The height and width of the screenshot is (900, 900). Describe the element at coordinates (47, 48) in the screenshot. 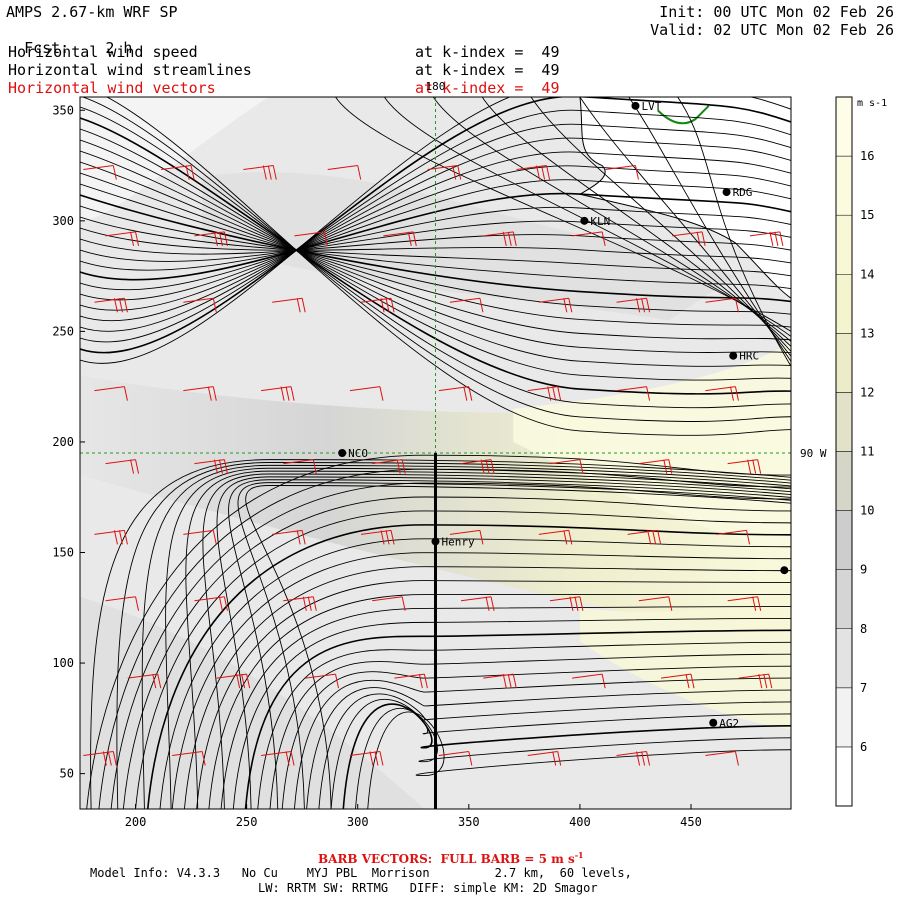

I see `fcst-label: Fcst:` at that location.